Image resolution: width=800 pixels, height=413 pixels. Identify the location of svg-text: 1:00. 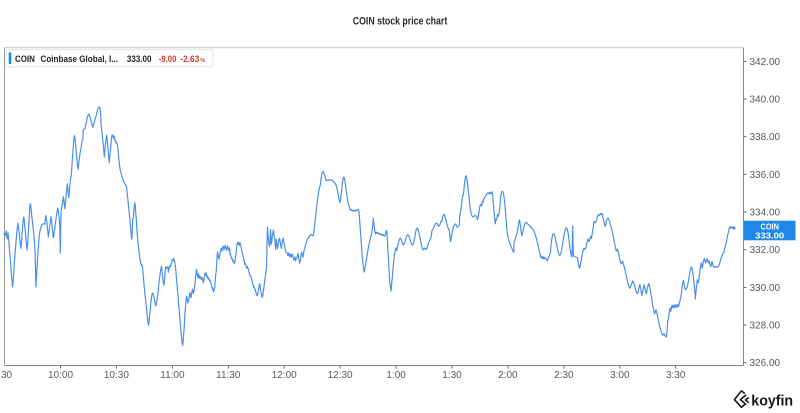
(396, 375).